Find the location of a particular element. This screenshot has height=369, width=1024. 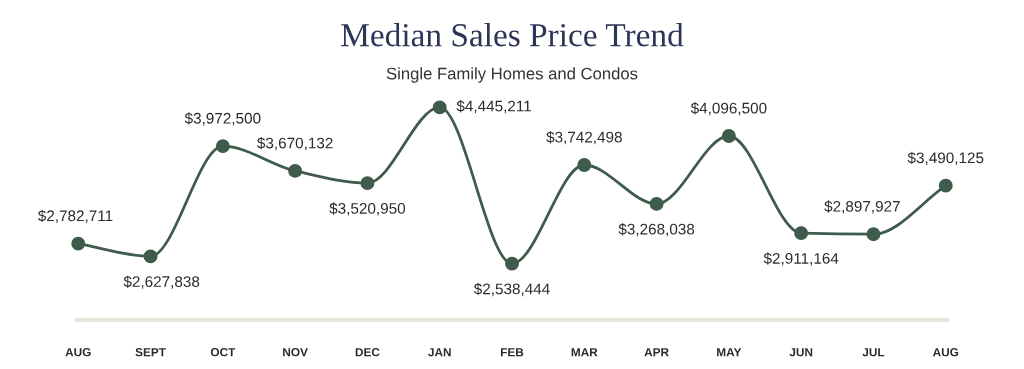

data-label: $2,538,444 is located at coordinates (511, 289).